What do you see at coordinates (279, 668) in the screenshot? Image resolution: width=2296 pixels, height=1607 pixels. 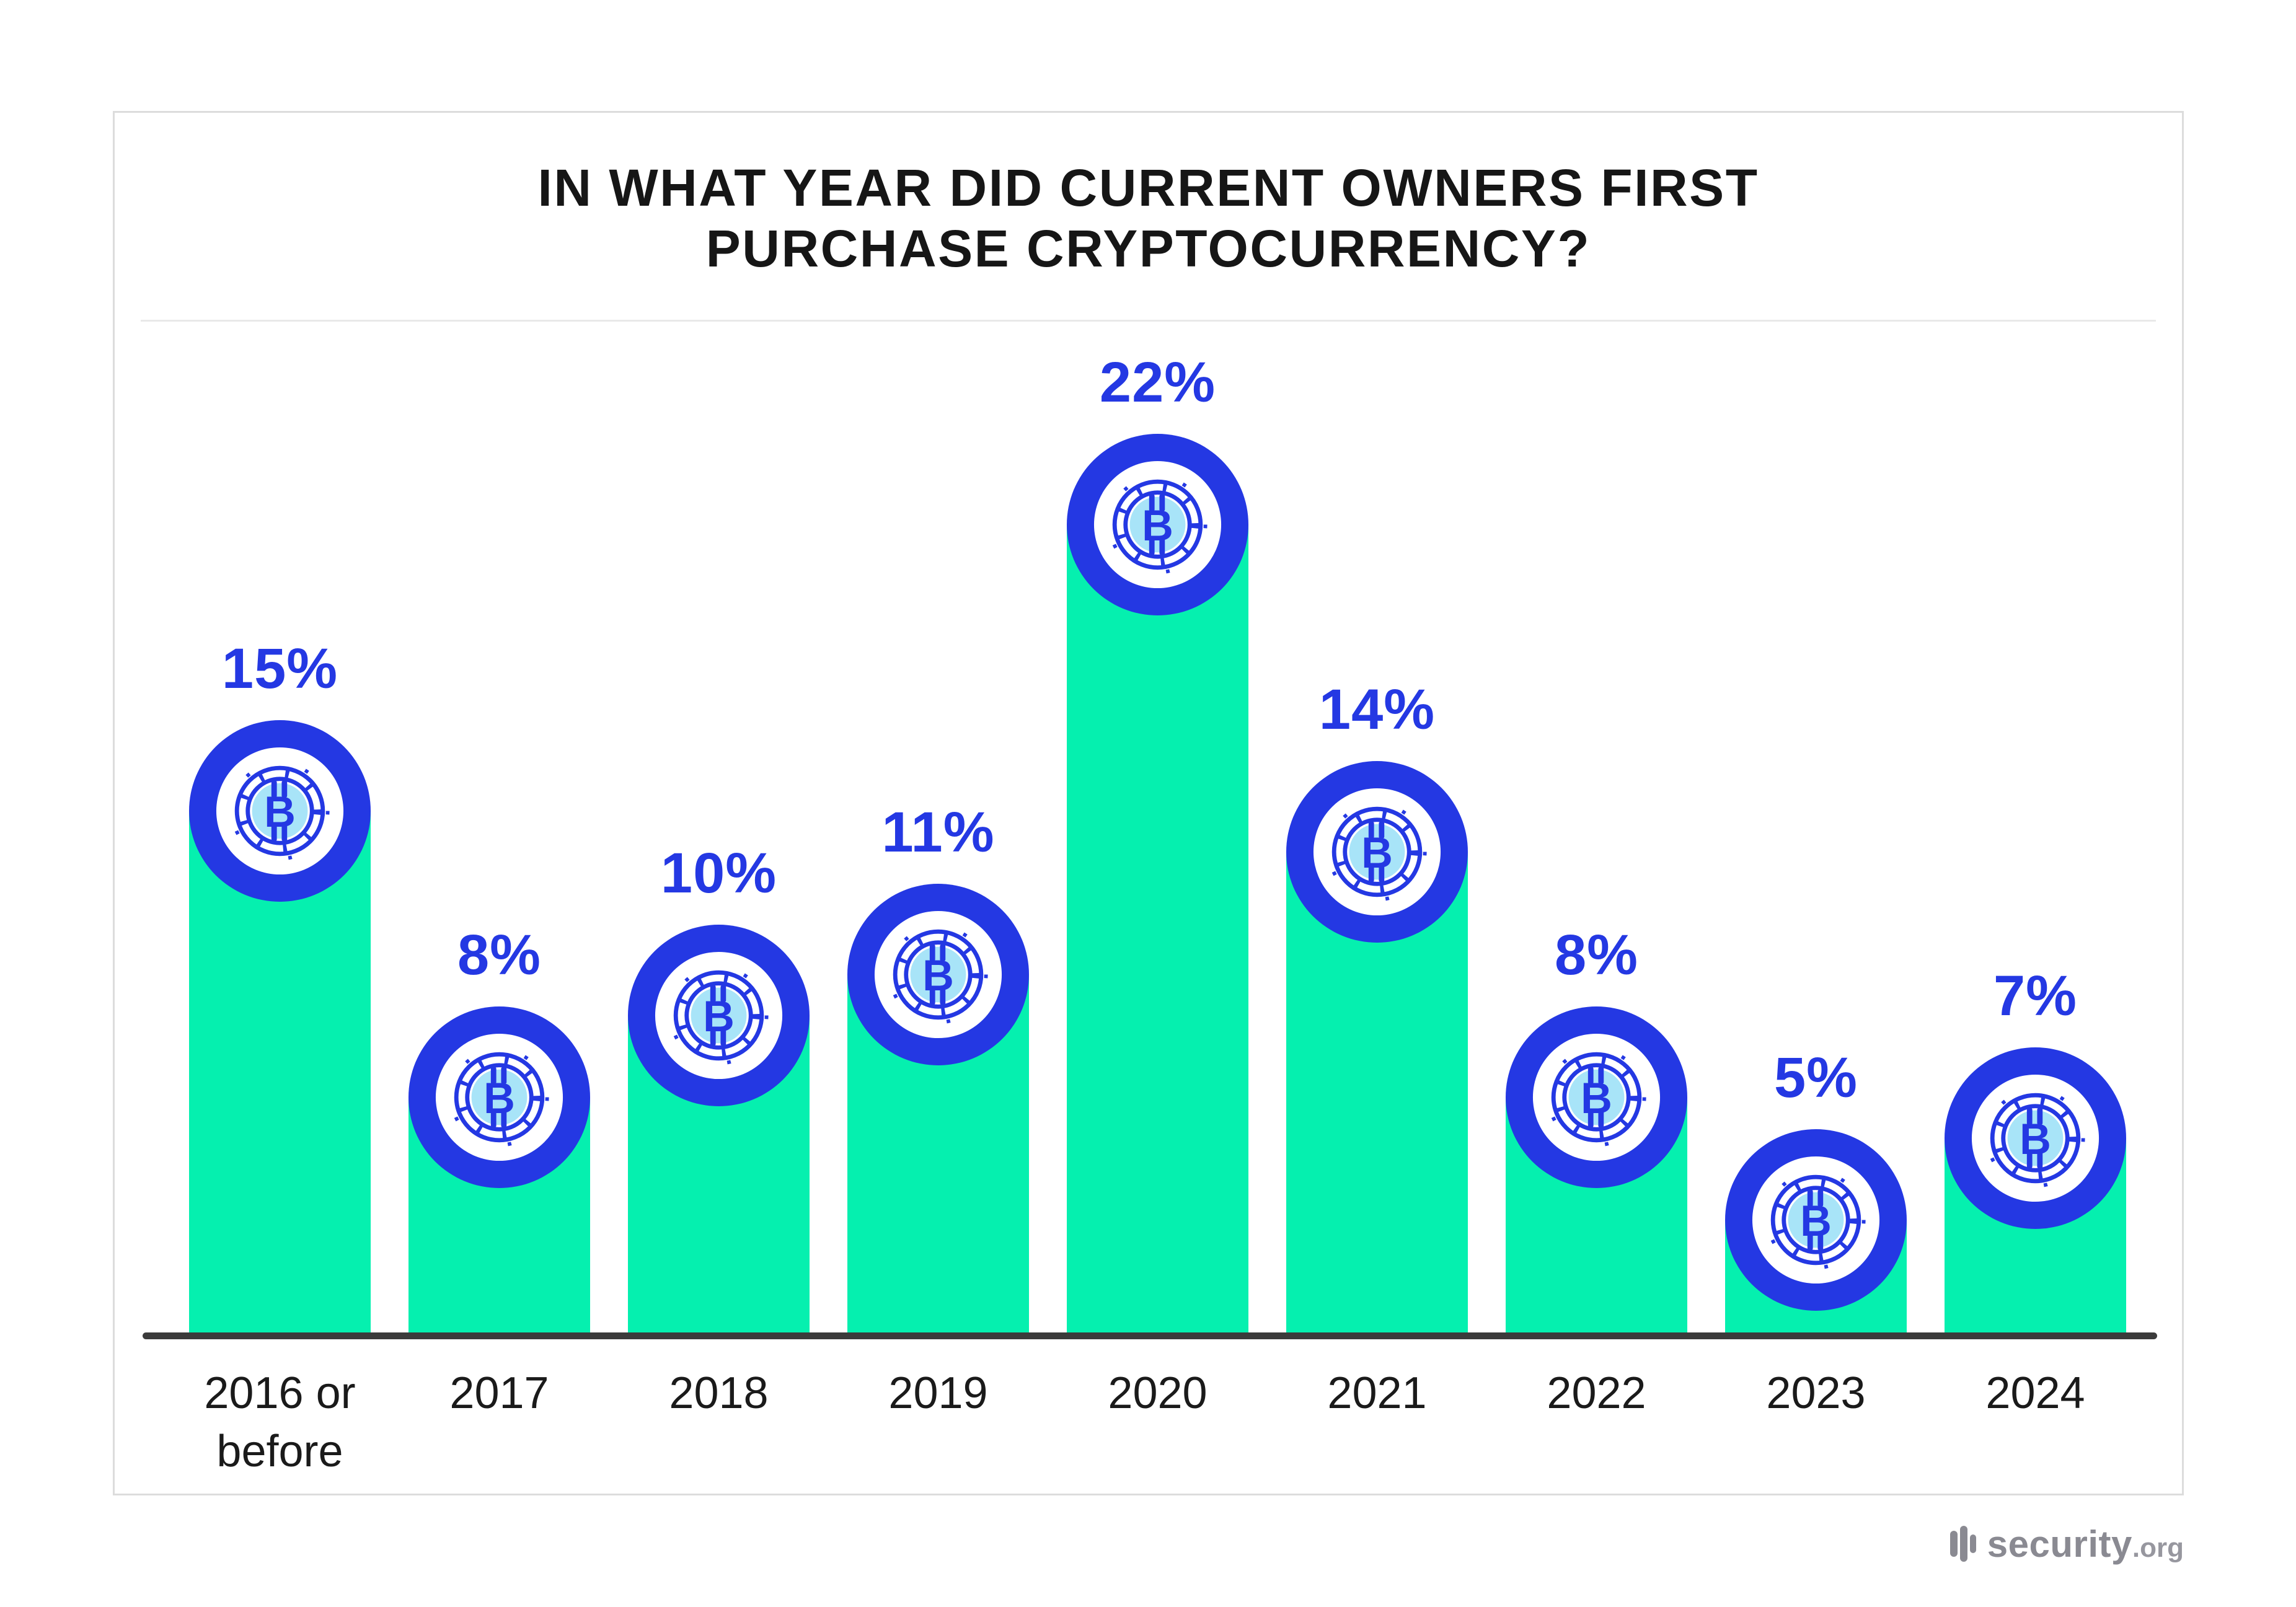 I see `value-label: 15%` at bounding box center [279, 668].